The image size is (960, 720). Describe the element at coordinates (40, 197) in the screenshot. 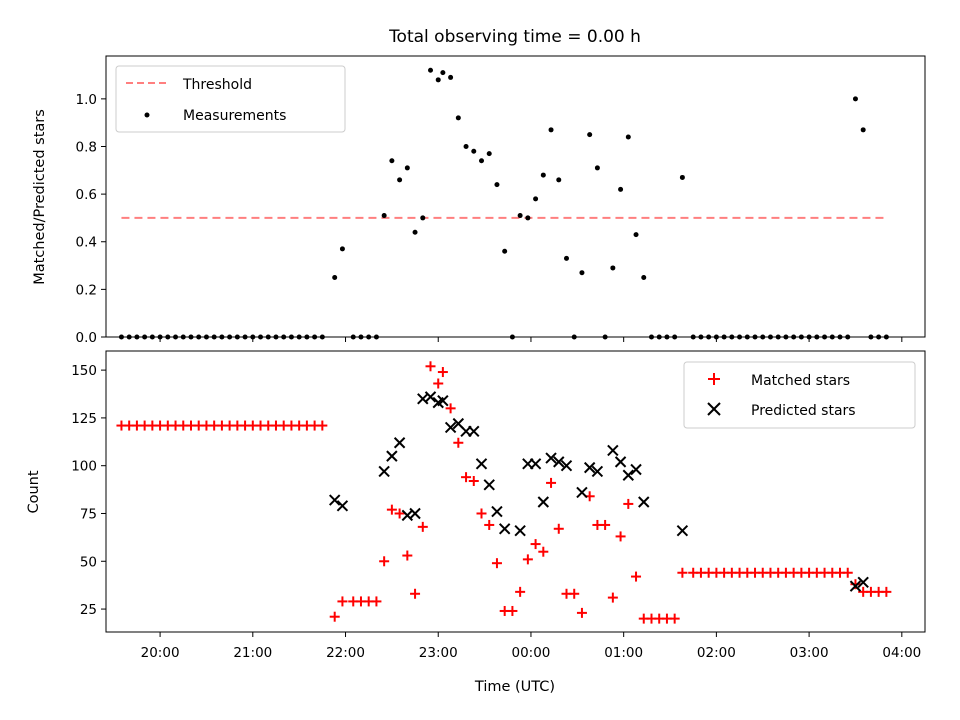

I see `top-y-axis-label: Matched/Predicted stars` at that location.